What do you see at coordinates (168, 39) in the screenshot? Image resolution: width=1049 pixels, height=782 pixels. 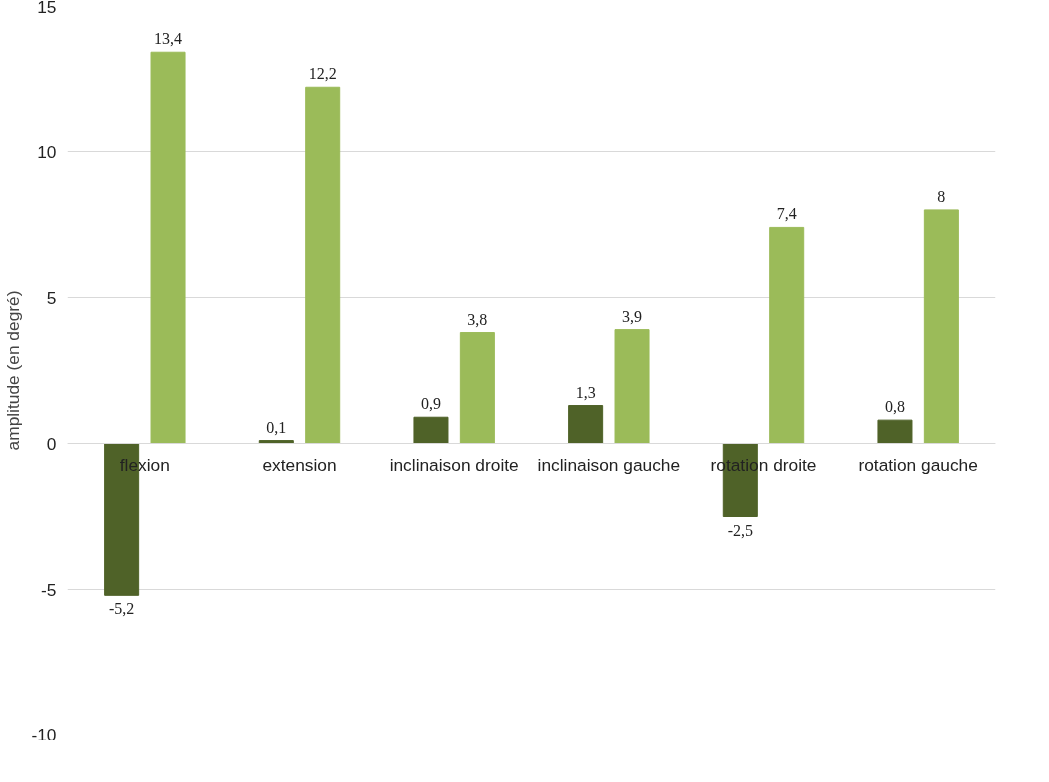 I see `data-label: 13,4` at bounding box center [168, 39].